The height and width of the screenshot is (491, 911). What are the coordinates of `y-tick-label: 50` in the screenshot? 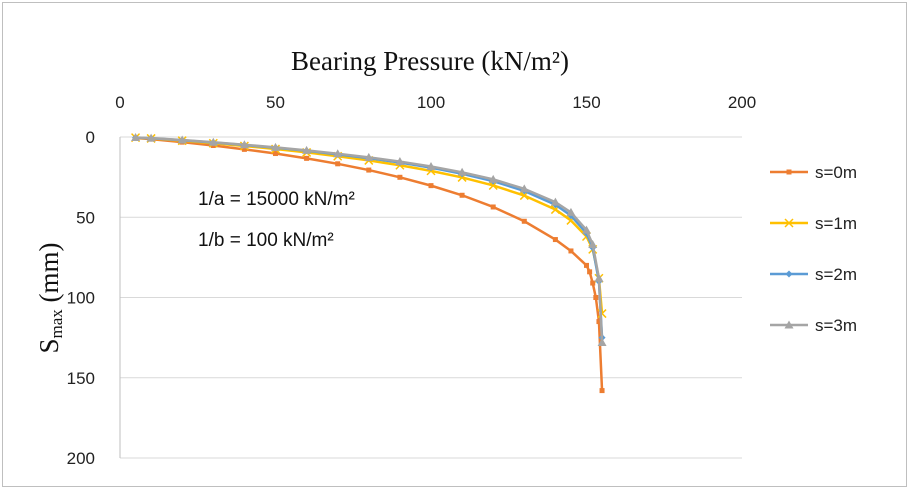 It's located at (85, 217).